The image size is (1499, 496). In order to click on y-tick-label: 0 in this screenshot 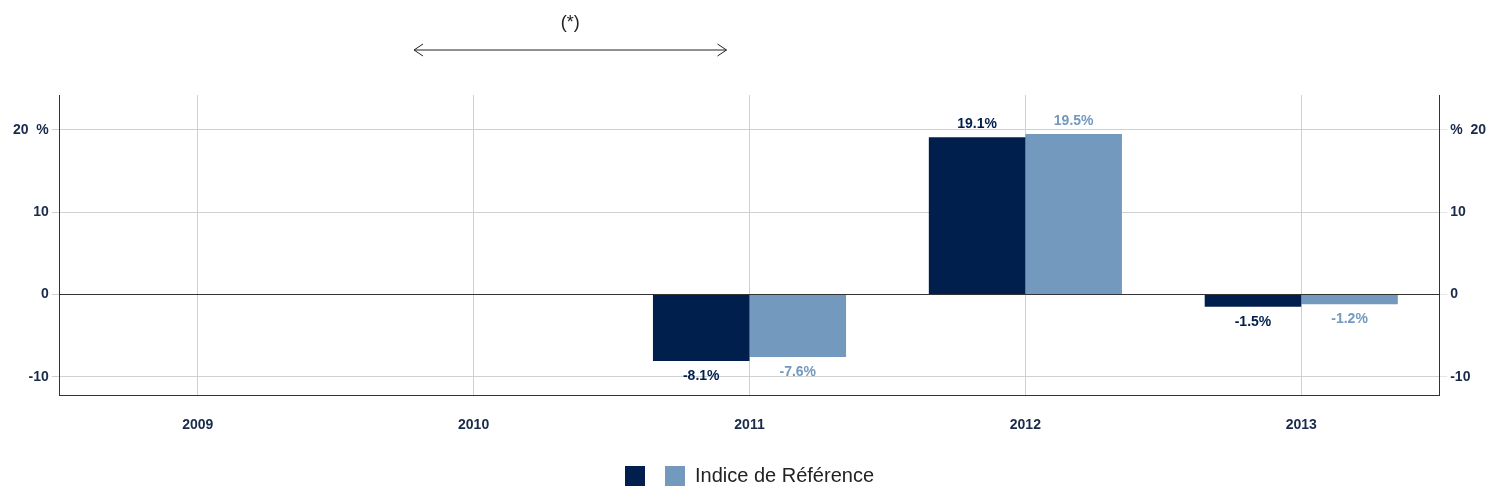, I will do `click(45, 293)`.